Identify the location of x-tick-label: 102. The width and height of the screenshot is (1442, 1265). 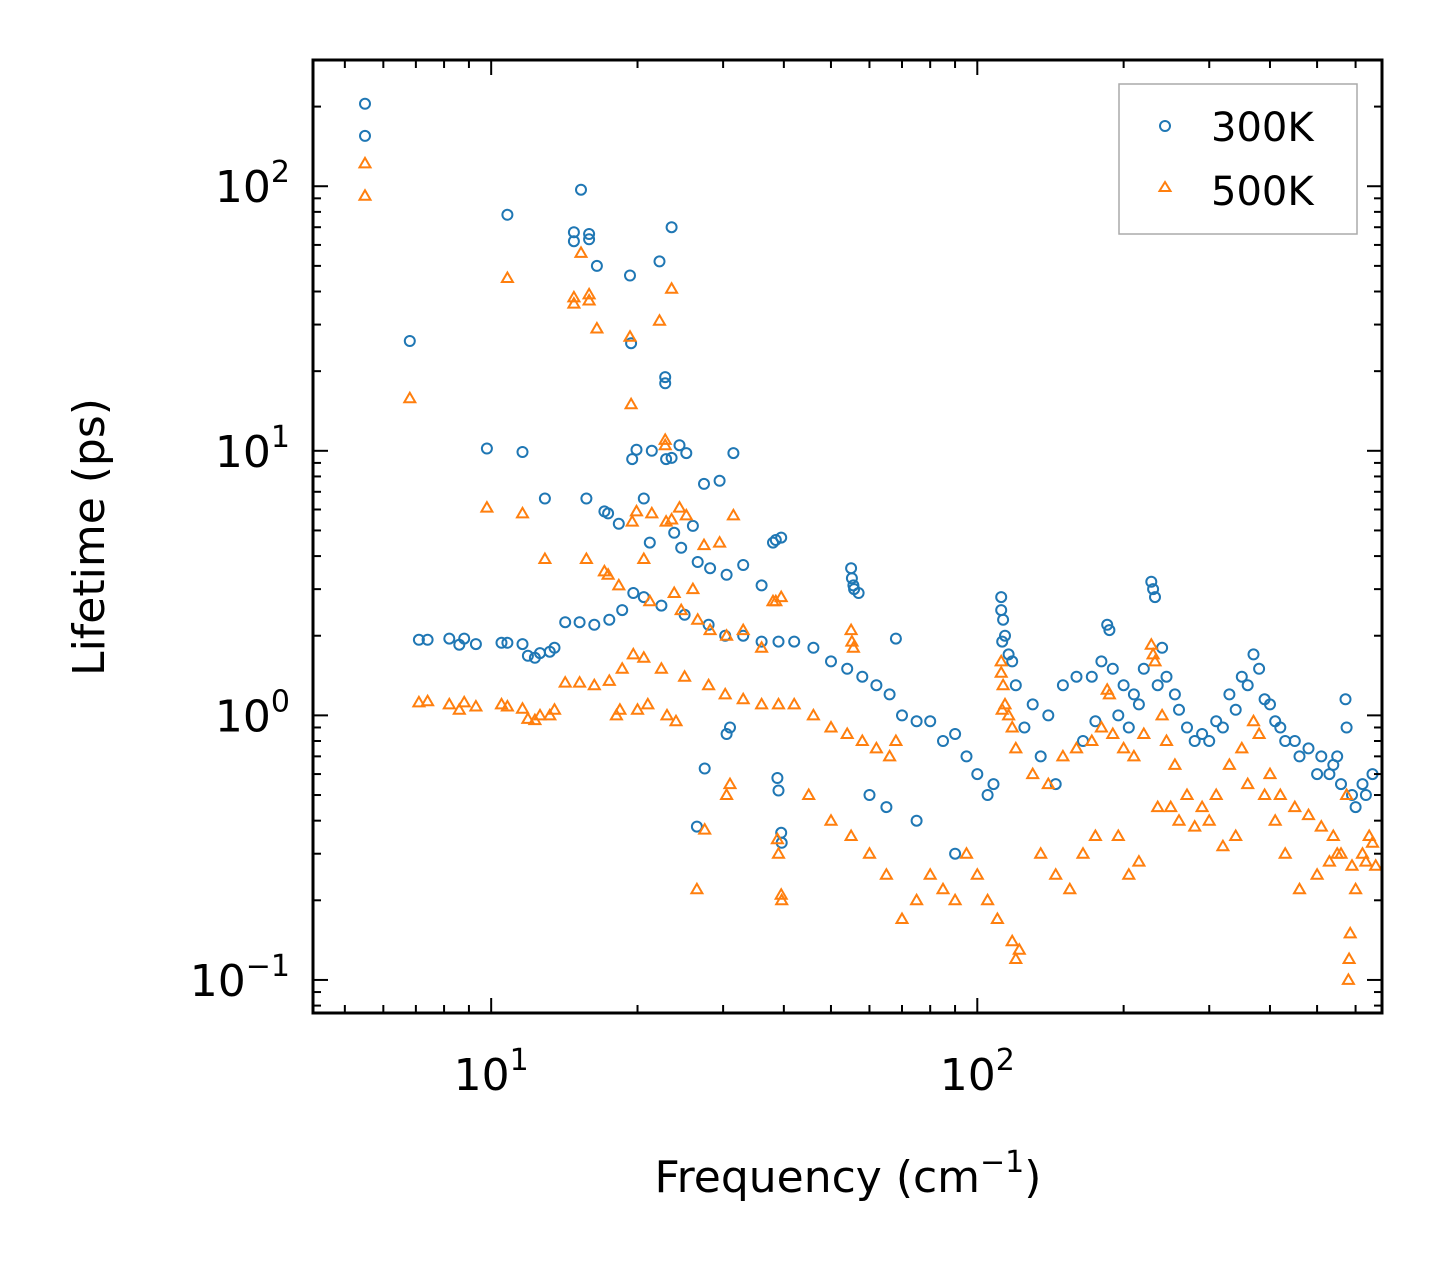
(977, 1072).